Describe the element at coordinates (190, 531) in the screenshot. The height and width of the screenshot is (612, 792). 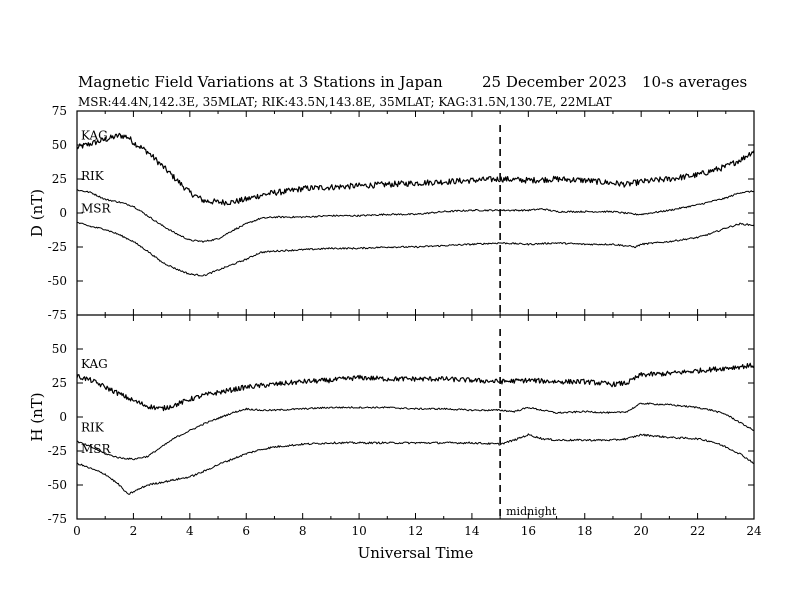
I see `x-tick-label: 4` at that location.